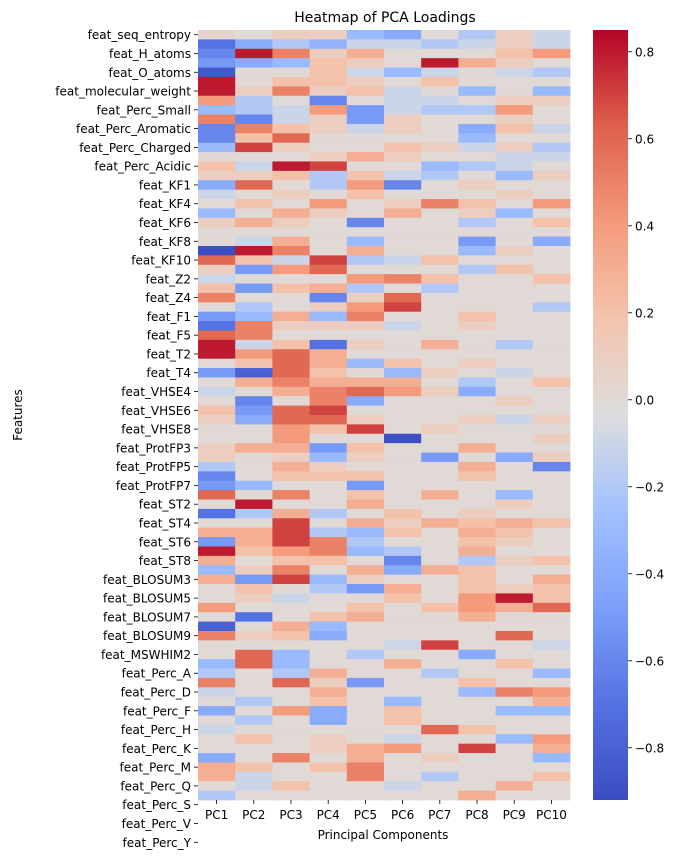 This screenshot has width=684, height=857. What do you see at coordinates (165, 561) in the screenshot?
I see `row-tick-label: feat_ST8` at bounding box center [165, 561].